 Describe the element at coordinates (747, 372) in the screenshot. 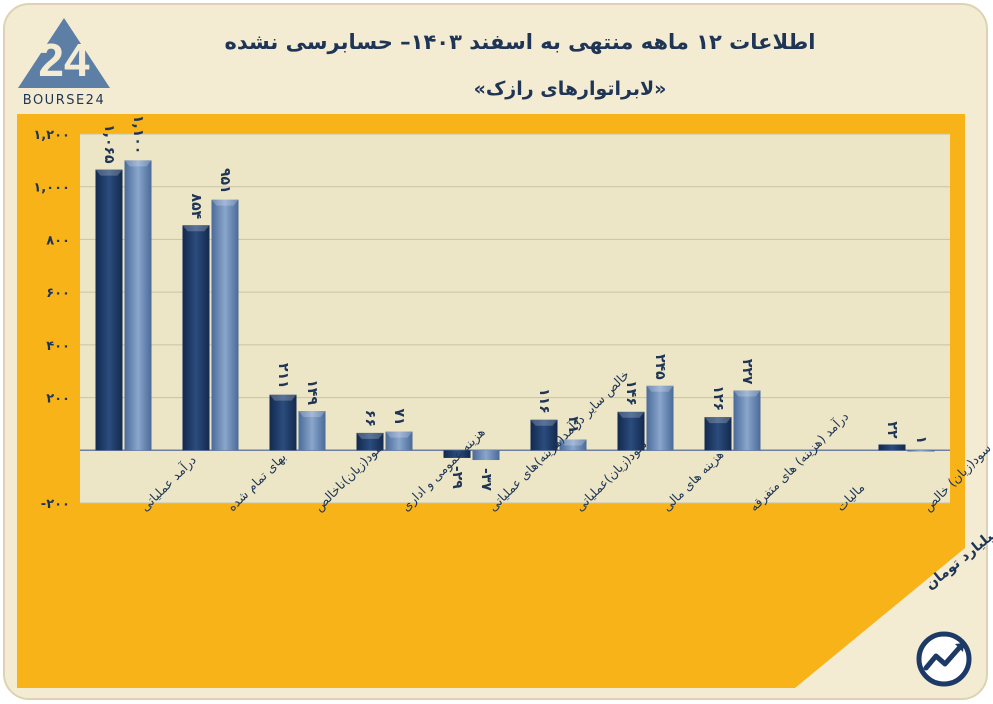

I see `data-label: ۲۲۷` at that location.